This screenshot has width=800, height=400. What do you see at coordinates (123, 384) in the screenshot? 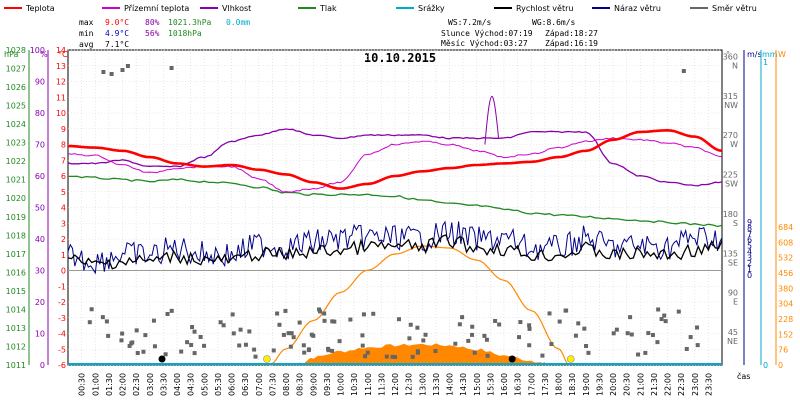
I see `x-tick-label: 02:00` at bounding box center [123, 384].